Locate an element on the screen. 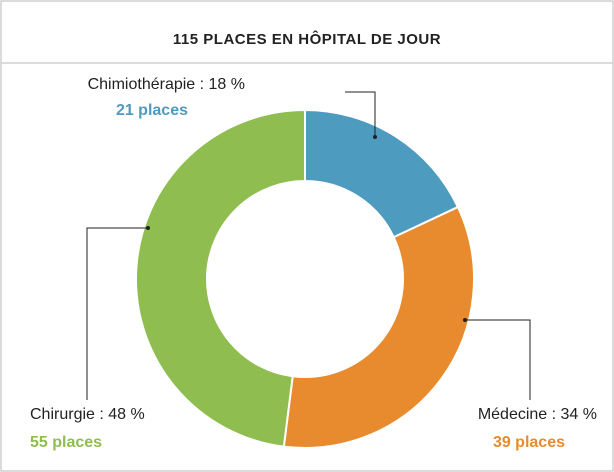  slice-sublabel: 55 places is located at coordinates (66, 442).